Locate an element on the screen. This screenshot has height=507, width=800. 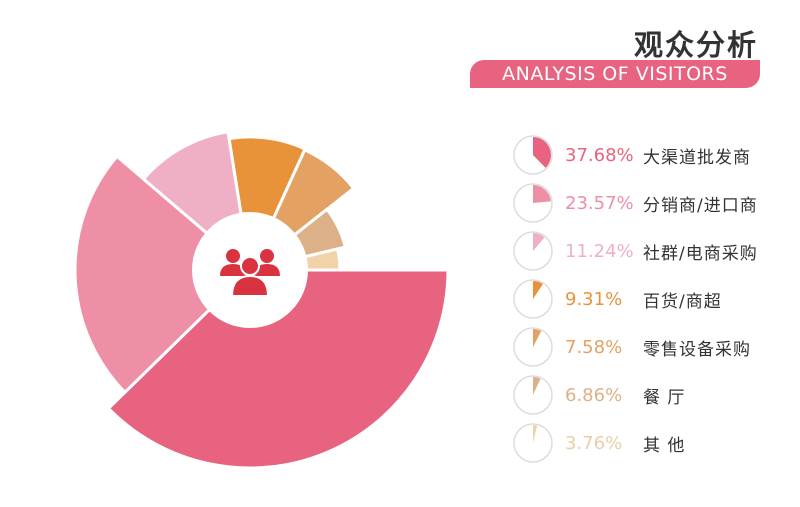
legend-percent: 3.76% is located at coordinates (594, 443).